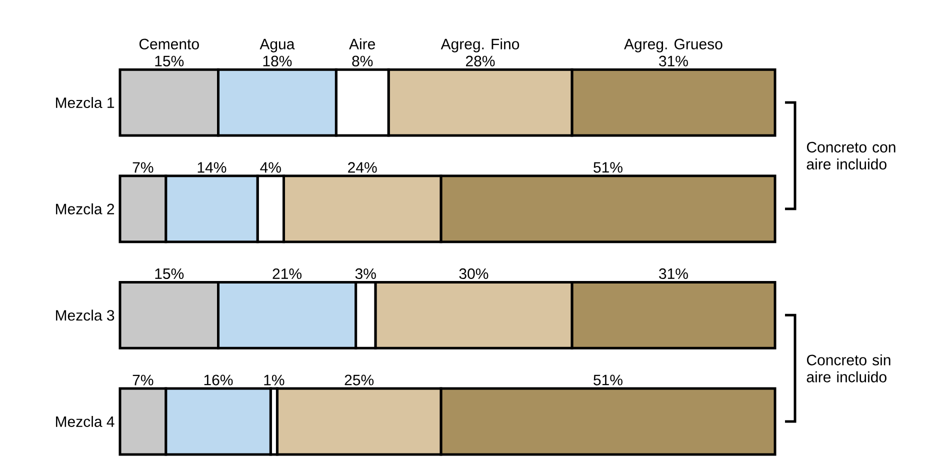 This screenshot has height=472, width=930. What do you see at coordinates (277, 45) in the screenshot?
I see `series-label: Agua` at bounding box center [277, 45].